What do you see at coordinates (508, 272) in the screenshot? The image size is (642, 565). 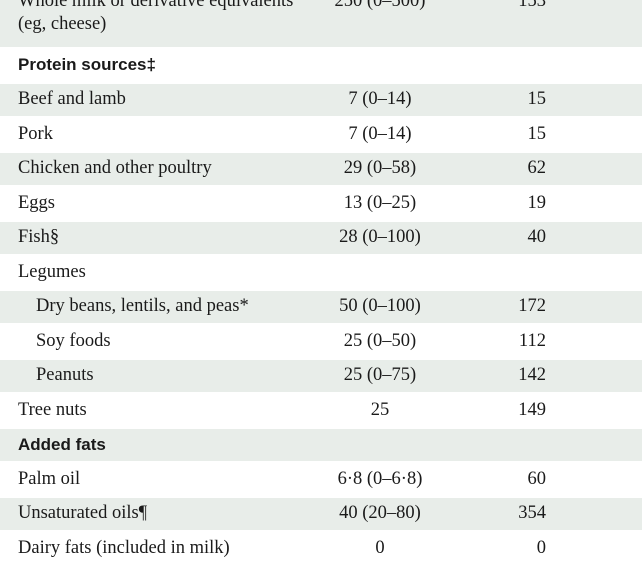 I see `value-cell` at bounding box center [508, 272].